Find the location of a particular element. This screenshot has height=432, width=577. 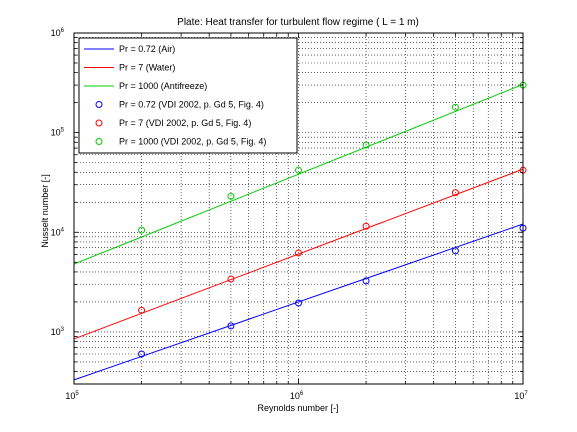

y-tick-label: 104 is located at coordinates (58, 232).